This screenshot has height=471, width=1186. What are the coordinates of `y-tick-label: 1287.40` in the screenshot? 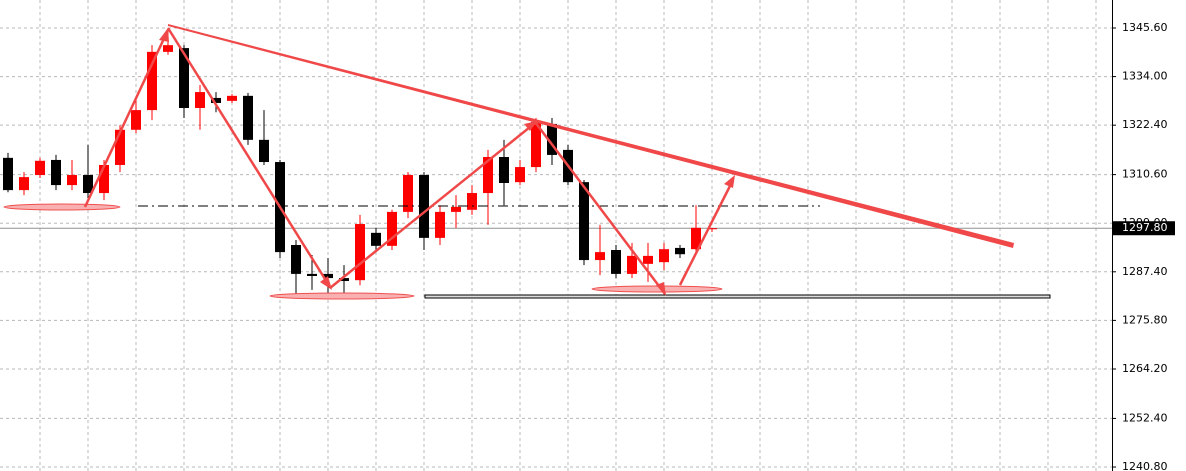 It's located at (1145, 271).